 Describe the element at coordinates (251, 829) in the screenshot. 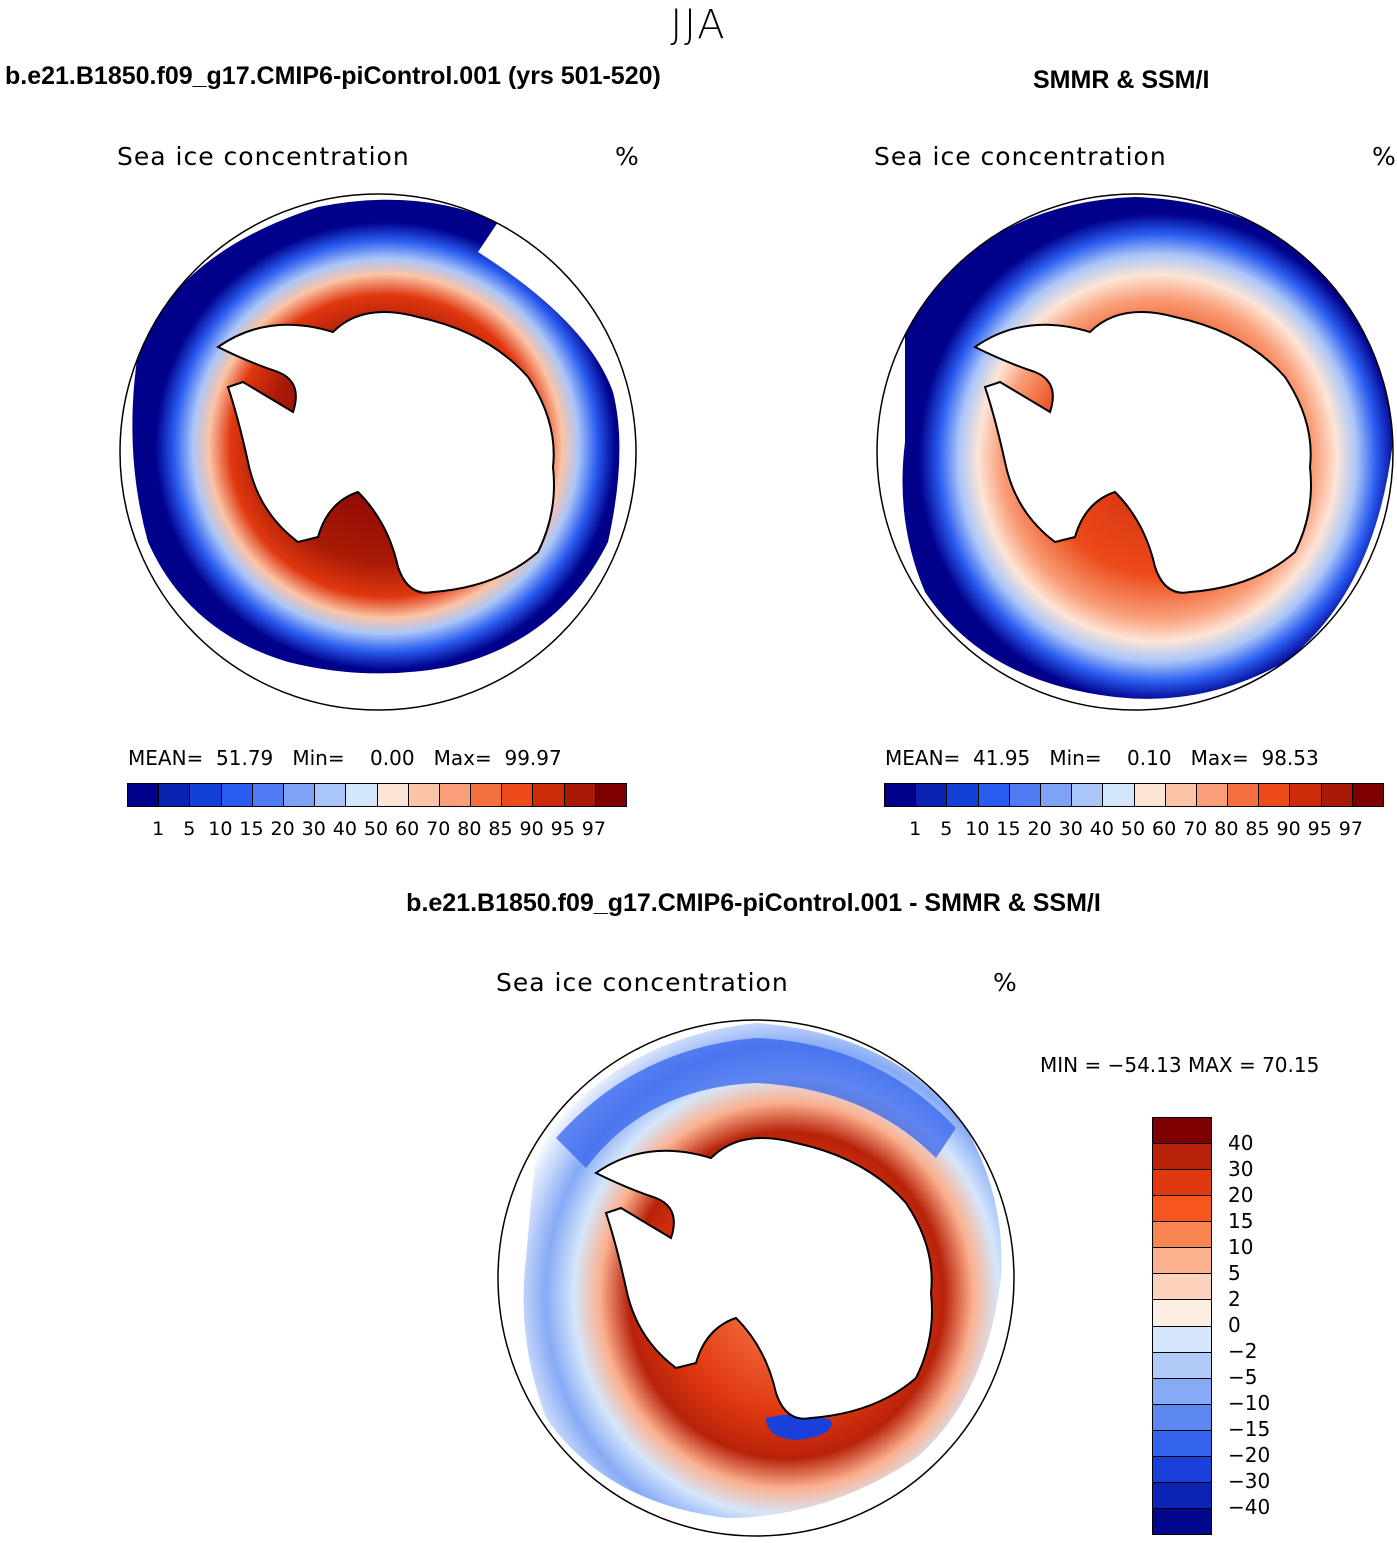

I see `model-colorbar-tick-label: 15` at that location.